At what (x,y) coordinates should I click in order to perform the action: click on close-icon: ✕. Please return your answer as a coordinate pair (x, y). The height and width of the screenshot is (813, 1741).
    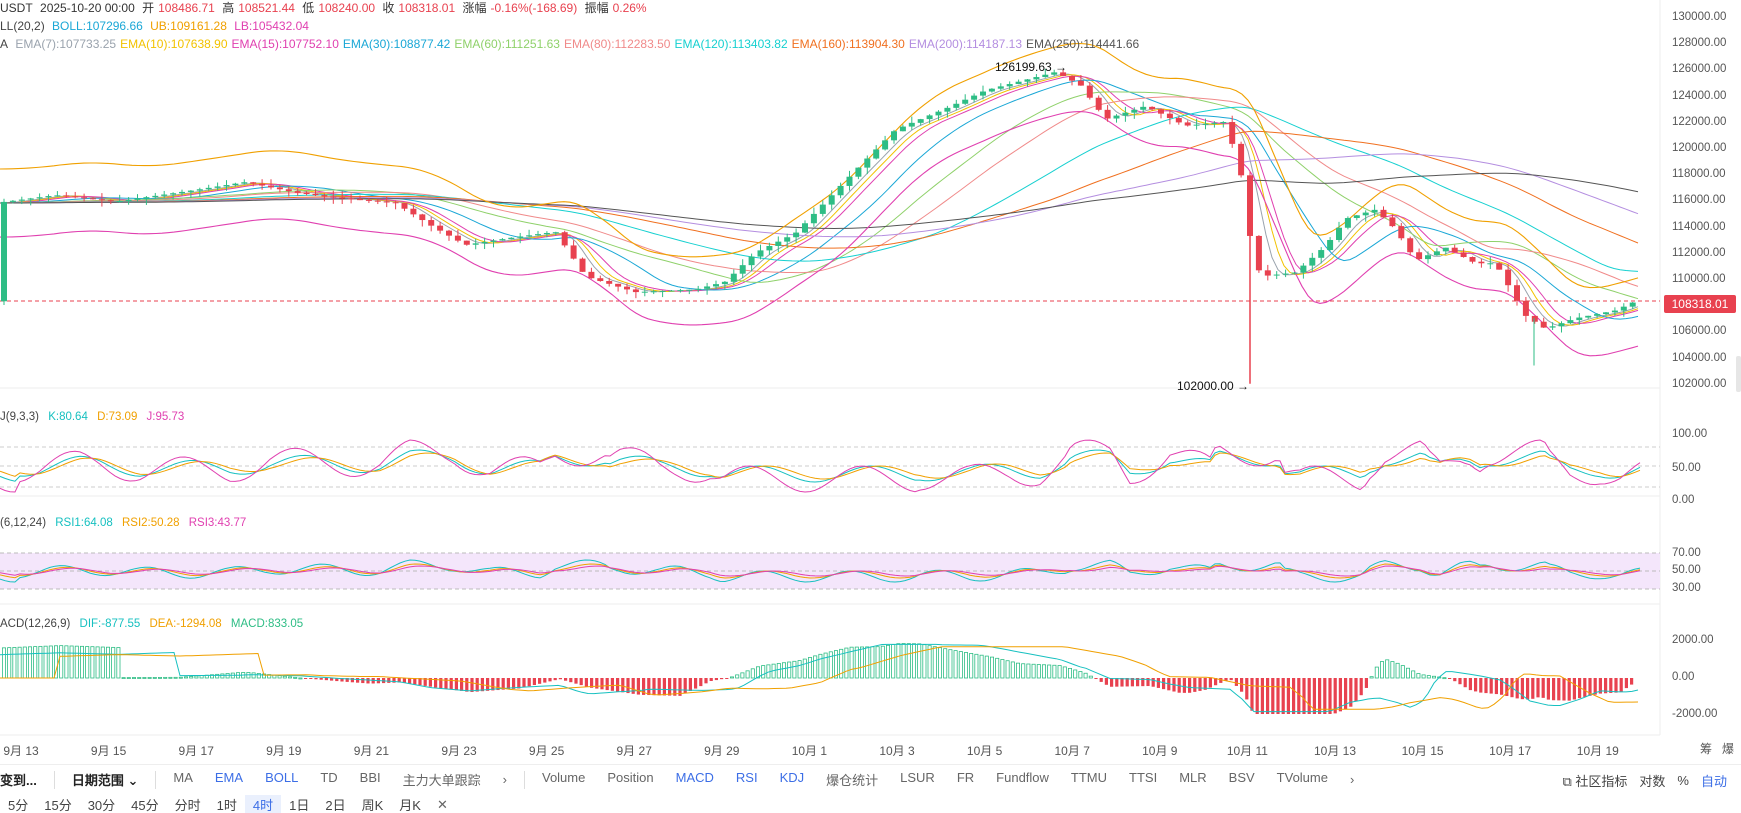
    Looking at the image, I should click on (442, 804).